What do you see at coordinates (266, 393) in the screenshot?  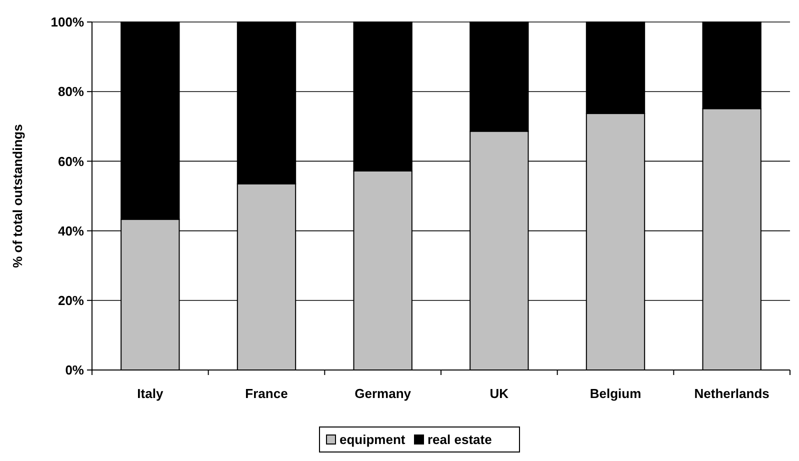 I see `x-tick-label: France` at bounding box center [266, 393].